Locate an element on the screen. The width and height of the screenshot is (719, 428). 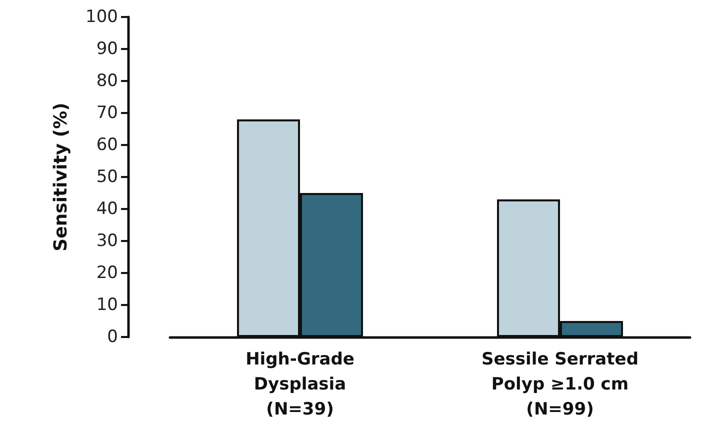
y-tick-label: 20 is located at coordinates (107, 273).